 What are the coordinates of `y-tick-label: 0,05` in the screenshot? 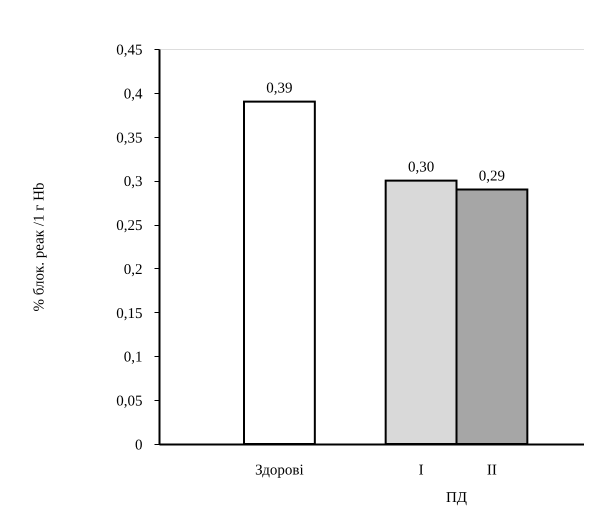 It's located at (129, 402).